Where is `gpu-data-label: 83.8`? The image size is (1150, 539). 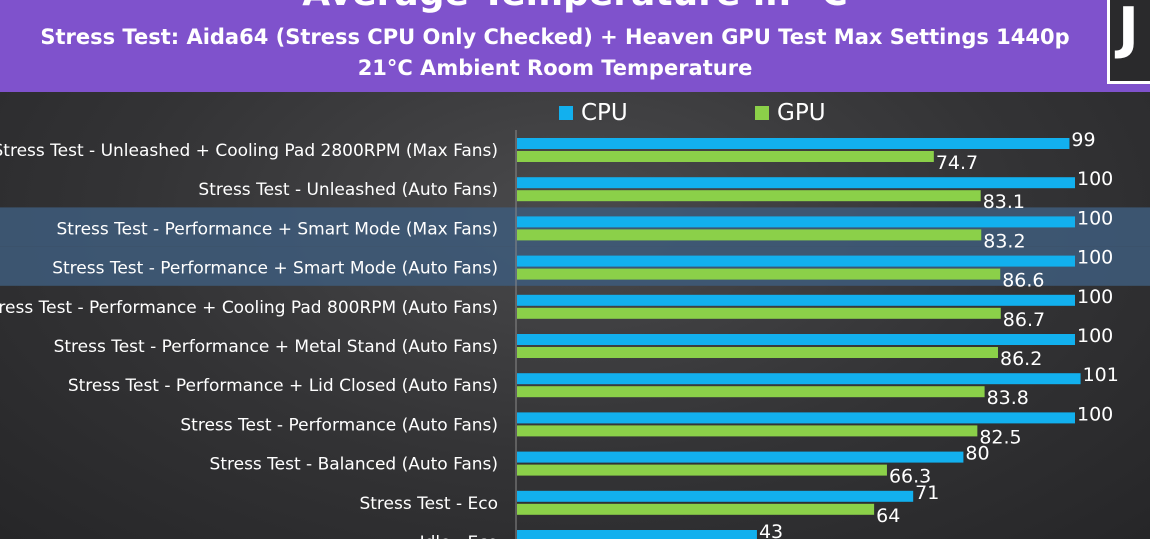 gpu-data-label: 83.8 is located at coordinates (1008, 398).